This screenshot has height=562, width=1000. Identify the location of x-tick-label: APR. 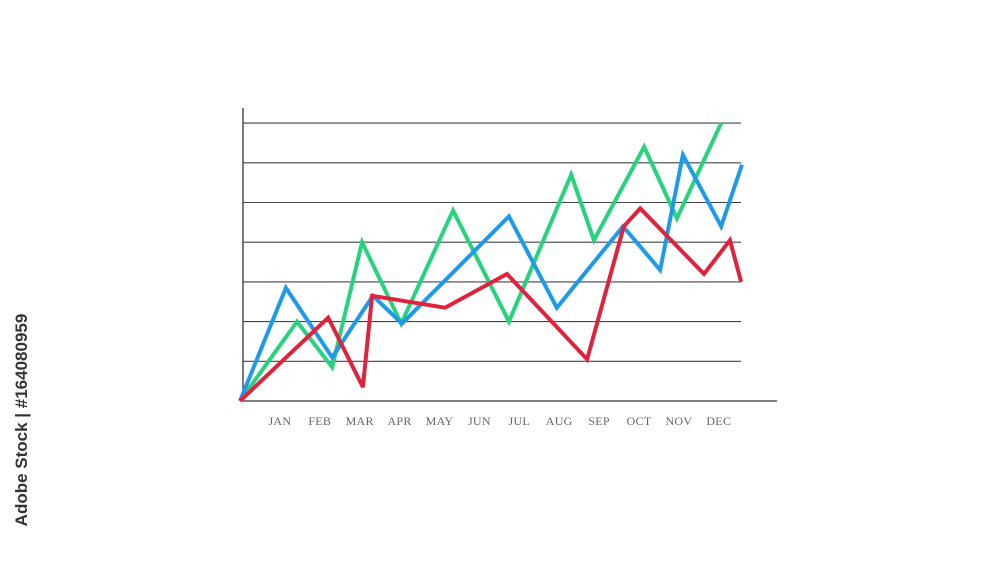
(399, 421).